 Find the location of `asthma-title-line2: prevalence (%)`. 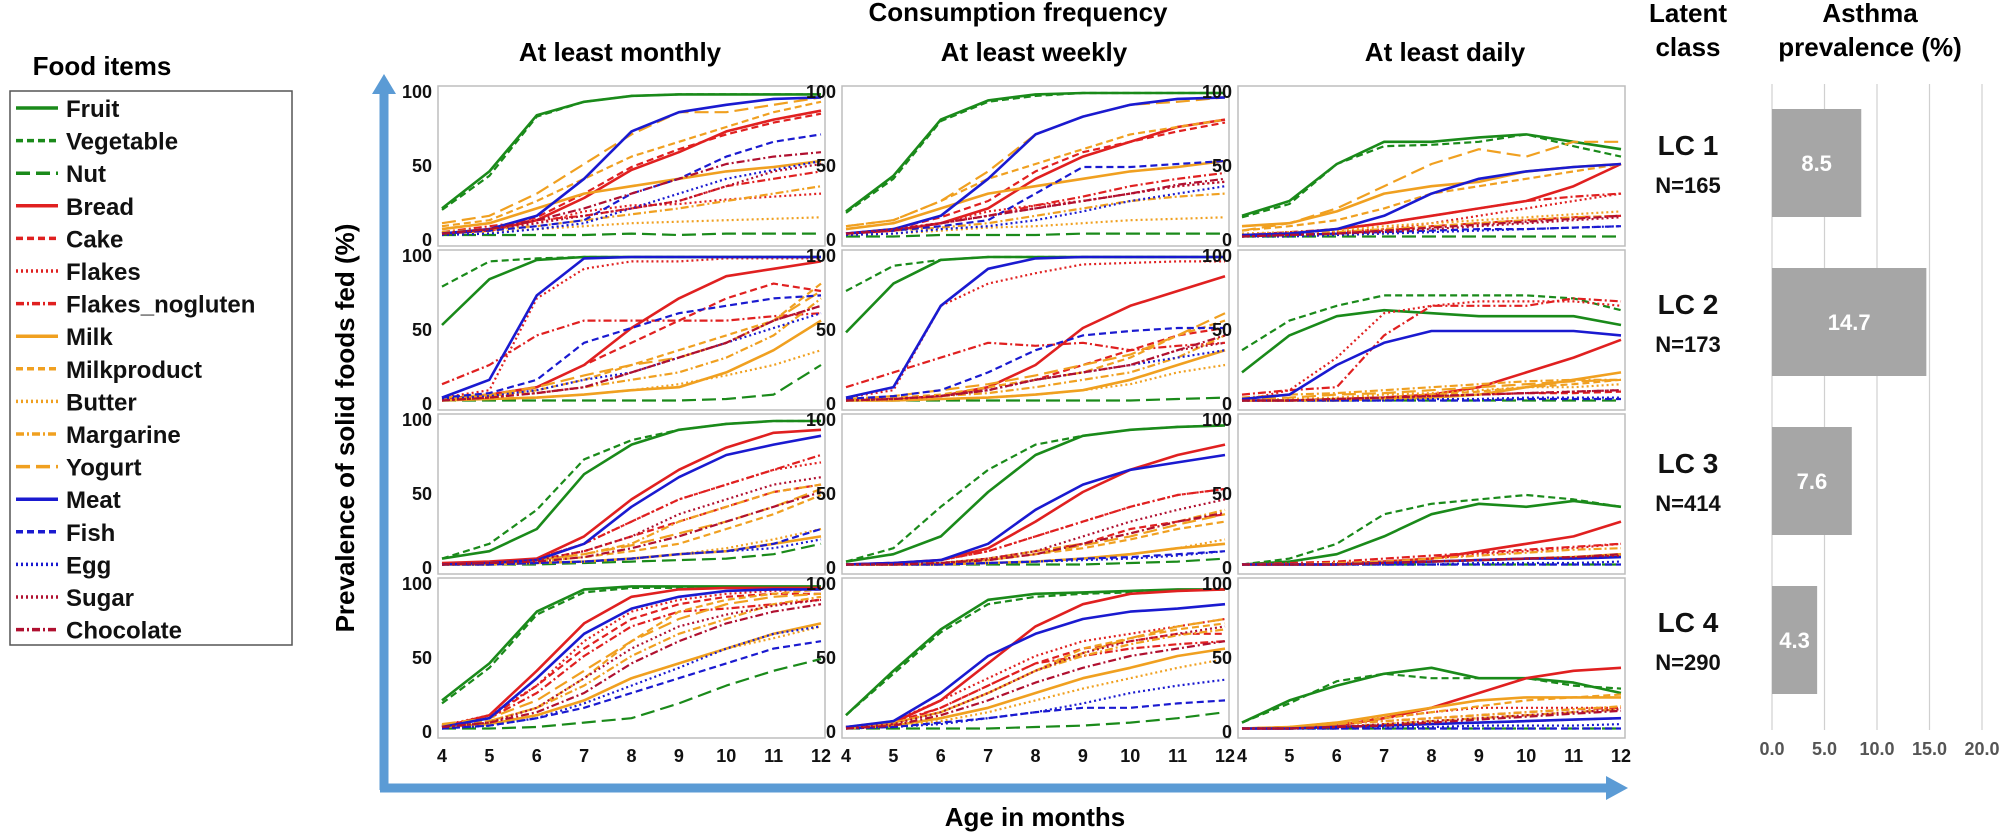

asthma-title-line2: prevalence (%) is located at coordinates (1870, 47).